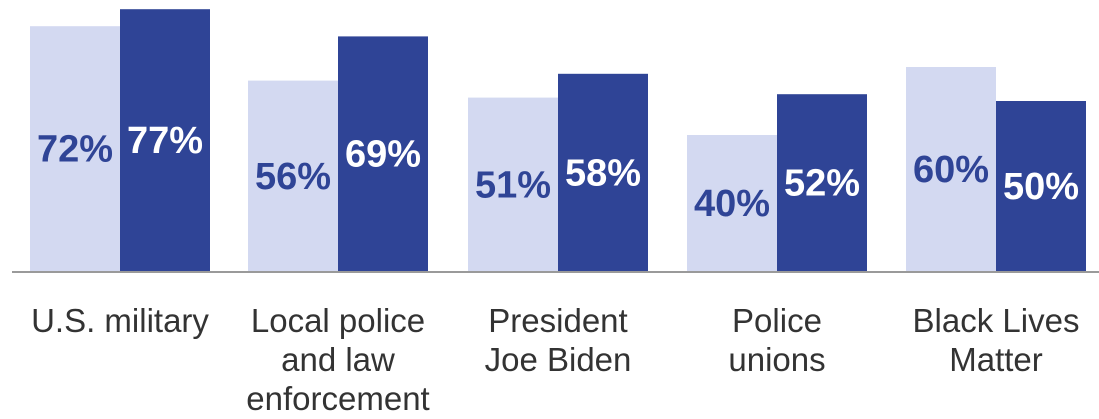 This screenshot has width=1099, height=419. Describe the element at coordinates (338, 320) in the screenshot. I see `category-label-2-line-1: Local police` at that location.